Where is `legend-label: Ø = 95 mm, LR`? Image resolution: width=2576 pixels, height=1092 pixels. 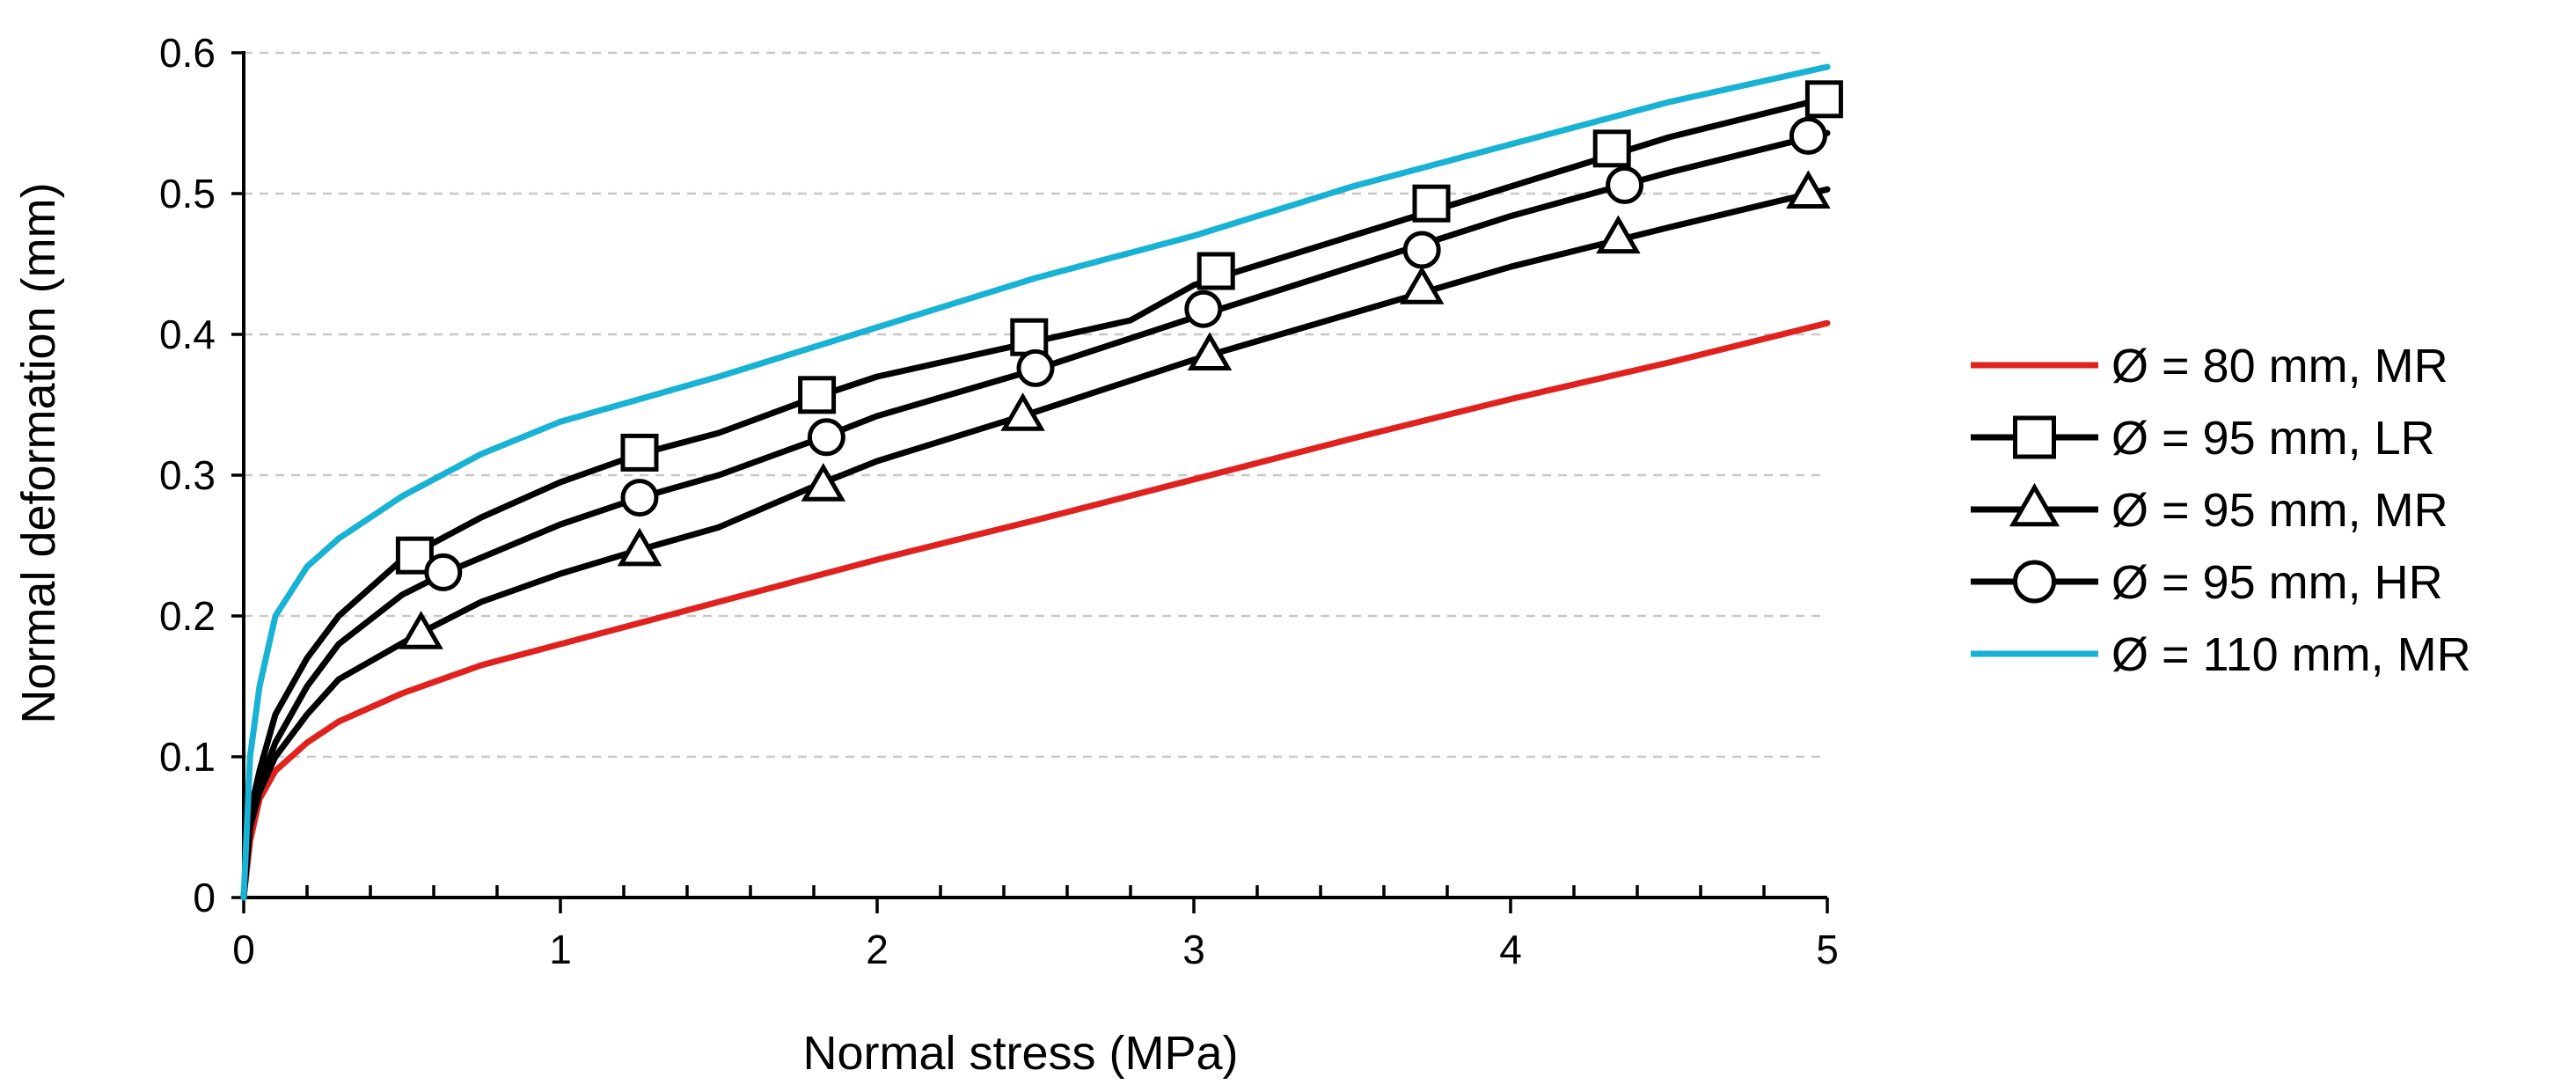 legend-label: Ø = 95 mm, LR is located at coordinates (2273, 438).